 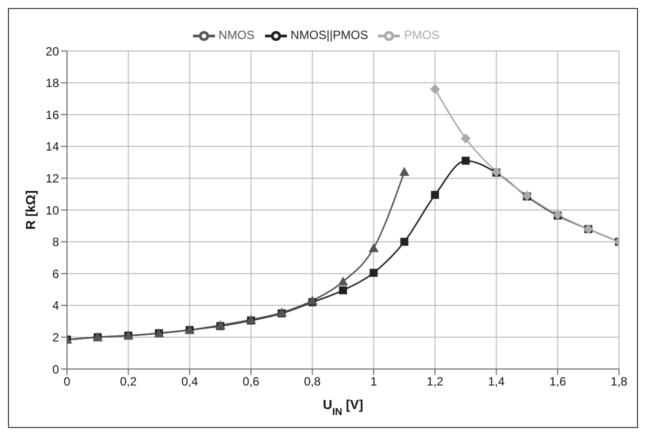 I want to click on x-axis-title: U$_{IN}$ [V], so click(x=343, y=407).